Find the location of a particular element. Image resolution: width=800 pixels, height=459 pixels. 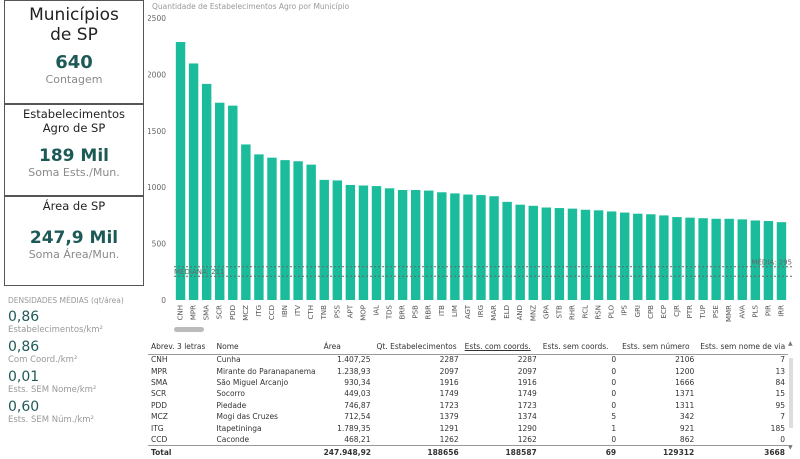

table-cell: 342 is located at coordinates (687, 417).